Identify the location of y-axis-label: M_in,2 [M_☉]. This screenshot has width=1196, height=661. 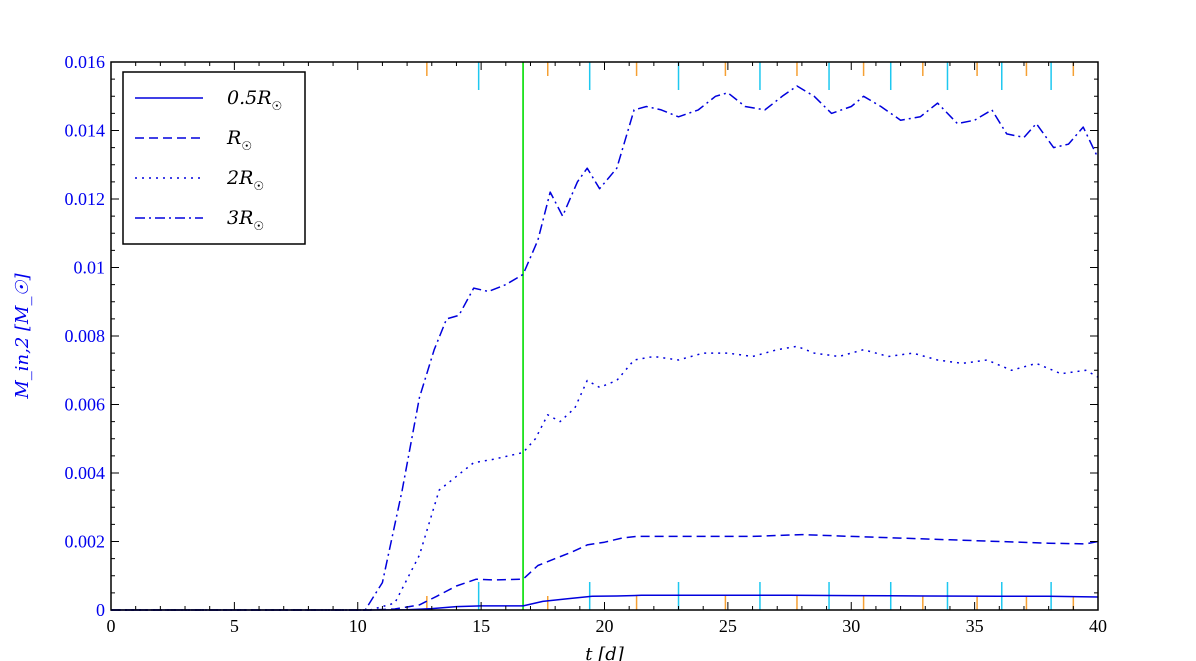
(22, 335).